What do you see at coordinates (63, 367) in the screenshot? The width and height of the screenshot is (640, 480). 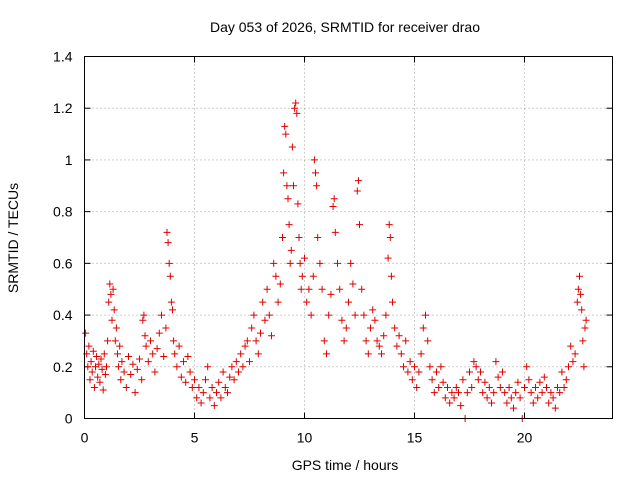 I see `y-tick-label: 0.2` at bounding box center [63, 367].